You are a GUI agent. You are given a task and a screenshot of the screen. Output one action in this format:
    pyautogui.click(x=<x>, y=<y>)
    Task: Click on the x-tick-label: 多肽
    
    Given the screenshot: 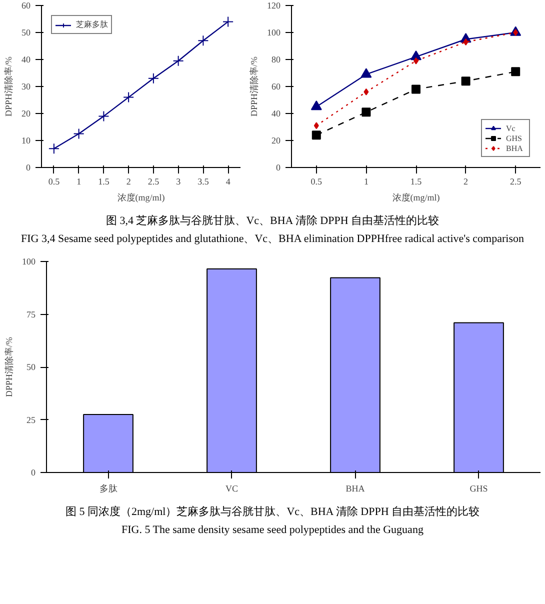 What is the action you would take?
    pyautogui.click(x=108, y=489)
    